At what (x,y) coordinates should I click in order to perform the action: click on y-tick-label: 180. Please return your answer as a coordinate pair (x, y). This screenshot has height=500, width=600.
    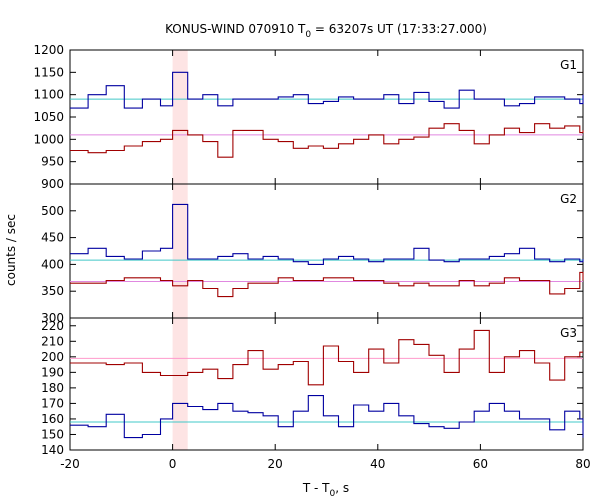
    Looking at the image, I should click on (52, 388).